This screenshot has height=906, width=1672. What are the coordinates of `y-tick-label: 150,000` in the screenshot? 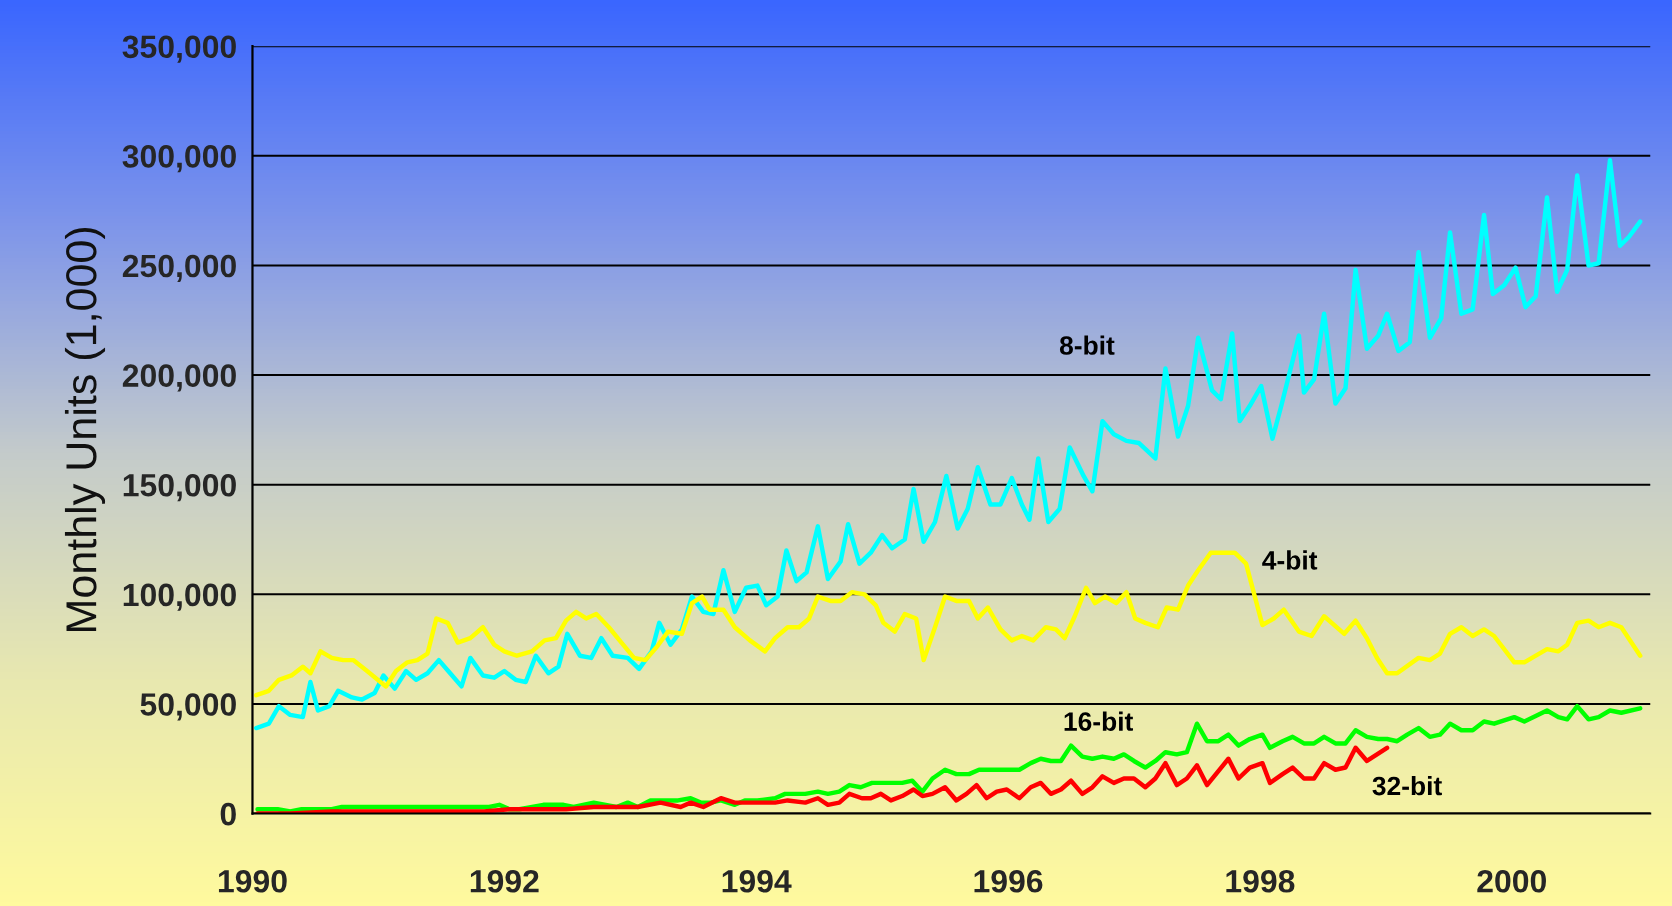 It's located at (179, 487).